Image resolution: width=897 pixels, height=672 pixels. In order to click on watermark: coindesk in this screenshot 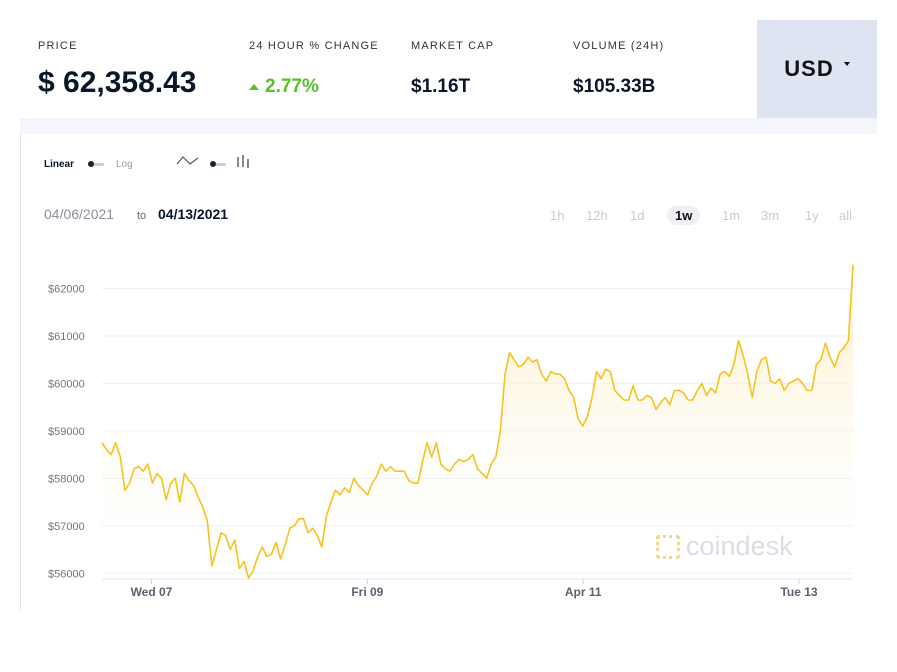, I will do `click(724, 546)`.